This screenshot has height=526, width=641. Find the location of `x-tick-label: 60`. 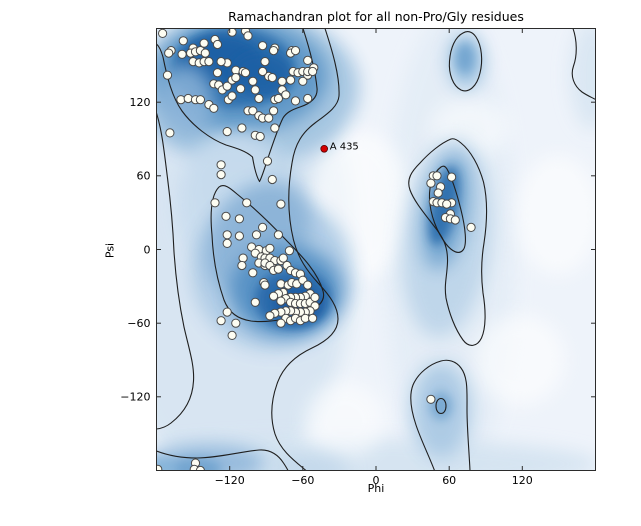

x-tick-label: 60 is located at coordinates (449, 480).